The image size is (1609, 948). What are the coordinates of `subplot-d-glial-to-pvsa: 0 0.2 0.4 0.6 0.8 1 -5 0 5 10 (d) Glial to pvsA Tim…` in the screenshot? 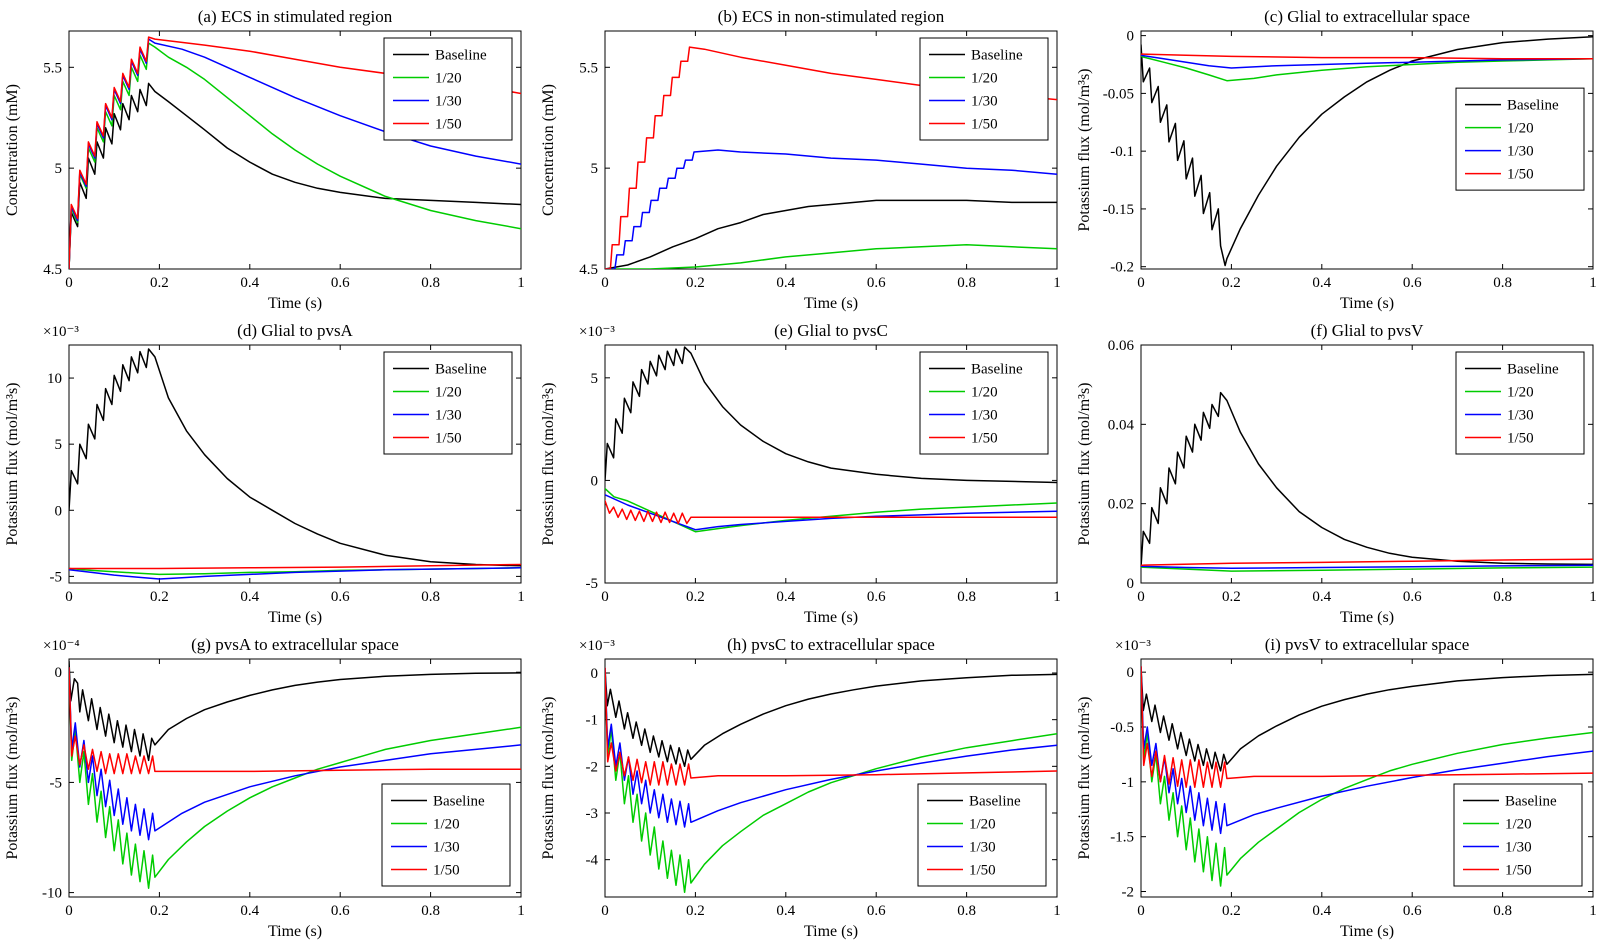 It's located at (269, 472).